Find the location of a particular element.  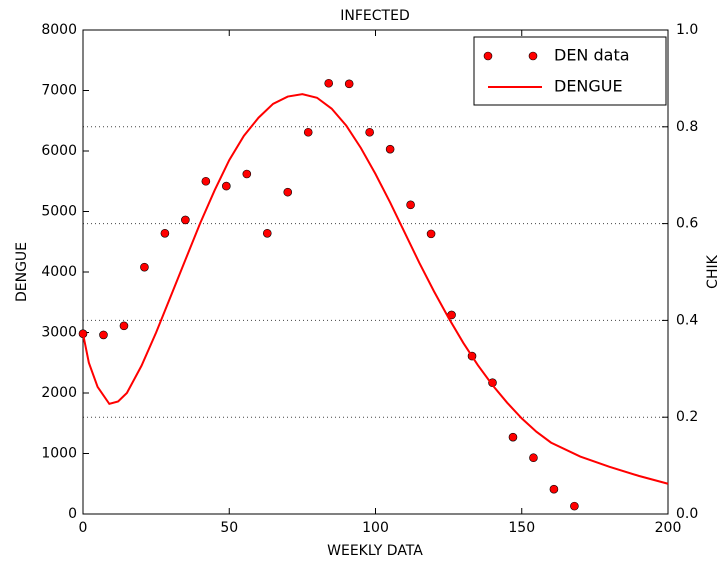

y-tick-label: 4000 is located at coordinates (59, 272).